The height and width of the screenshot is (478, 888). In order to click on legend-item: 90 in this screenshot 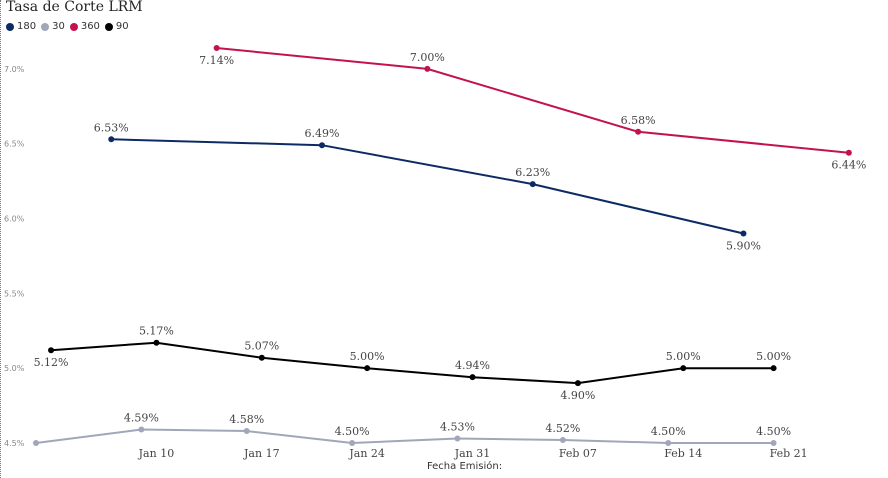, I will do `click(116, 26)`.